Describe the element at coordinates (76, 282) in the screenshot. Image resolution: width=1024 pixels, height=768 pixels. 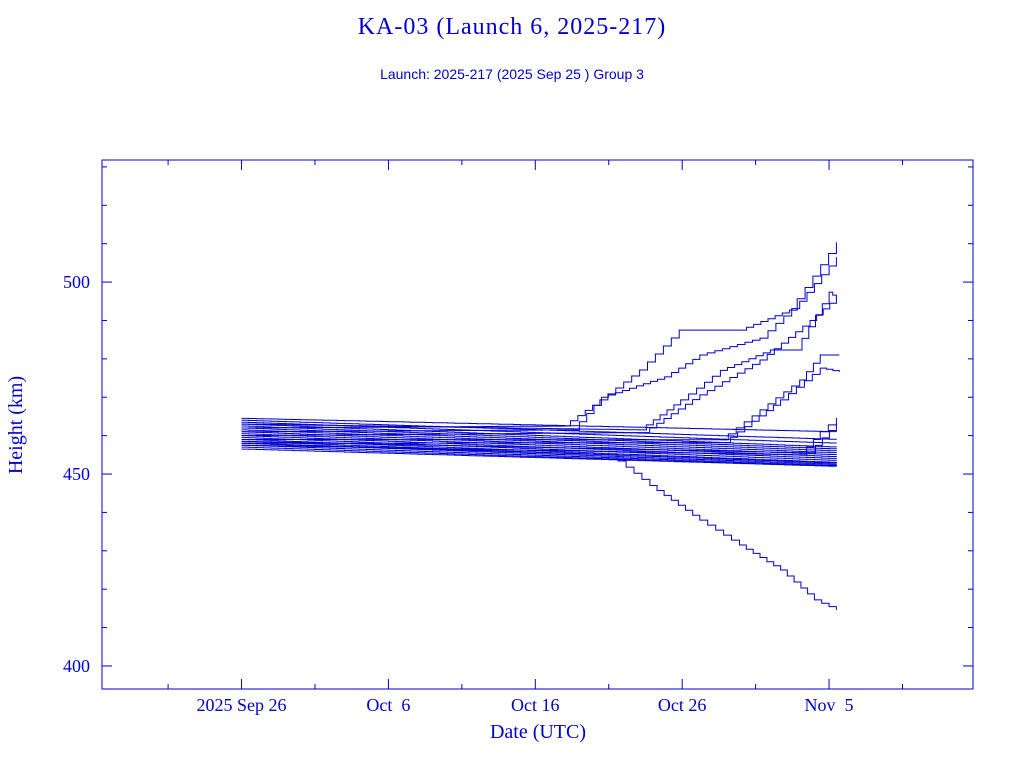
I see `y-tick-label: 500` at that location.